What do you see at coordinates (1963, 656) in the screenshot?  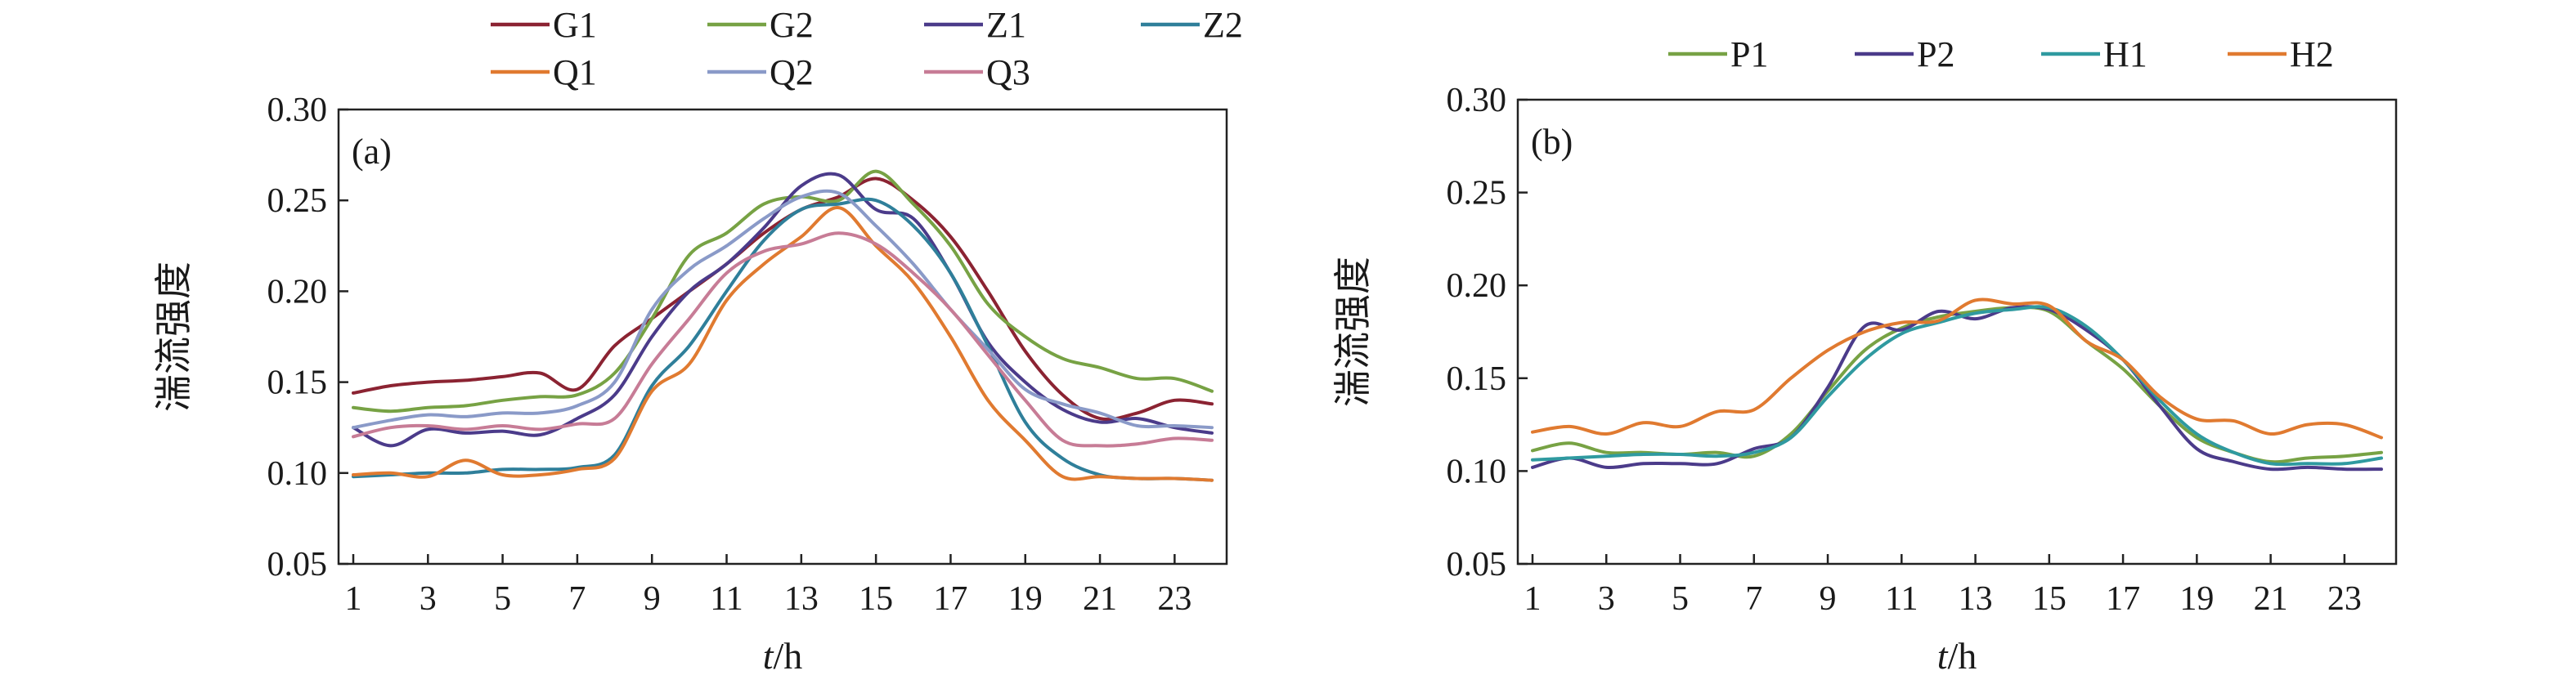 I see `x-axis-title-unit-b: /h` at bounding box center [1963, 656].